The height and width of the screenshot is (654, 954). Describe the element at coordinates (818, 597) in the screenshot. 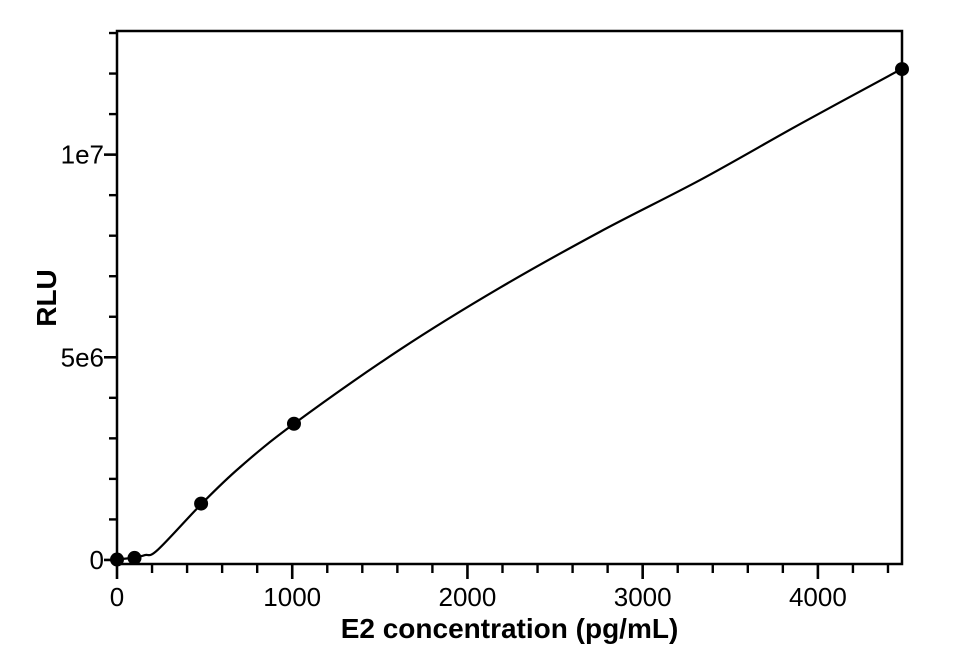

I see `x-tick-label: 4000` at that location.